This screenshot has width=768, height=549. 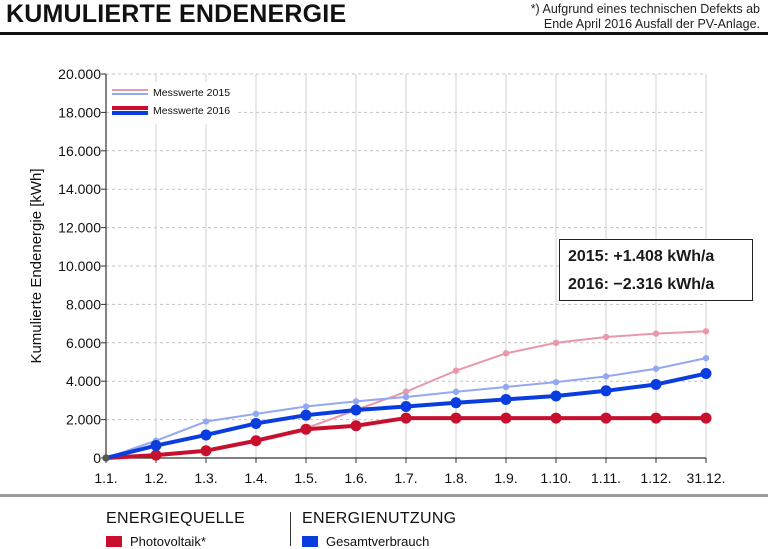 What do you see at coordinates (83, 420) in the screenshot?
I see `y-tick-label: 2.000` at bounding box center [83, 420].